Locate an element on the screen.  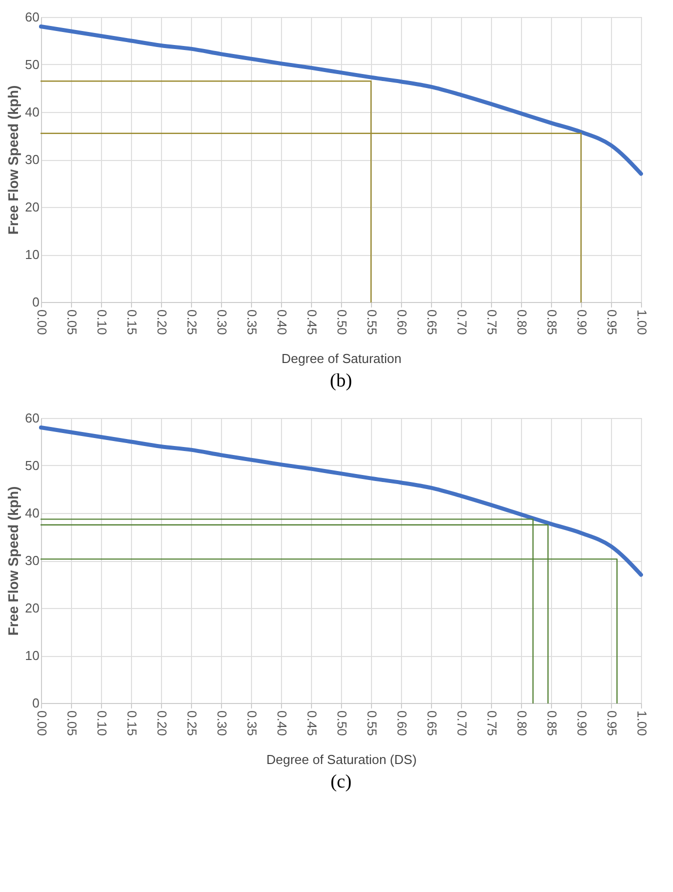
x-axis-title: Degree of Saturation is located at coordinates (342, 358).